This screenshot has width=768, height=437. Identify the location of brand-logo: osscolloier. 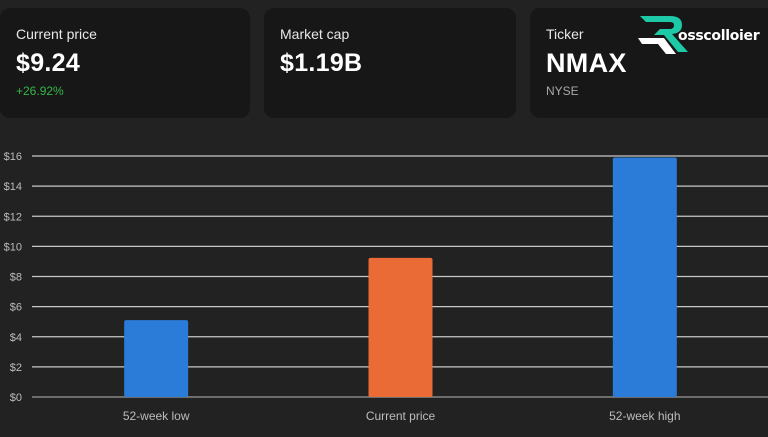
(702, 34).